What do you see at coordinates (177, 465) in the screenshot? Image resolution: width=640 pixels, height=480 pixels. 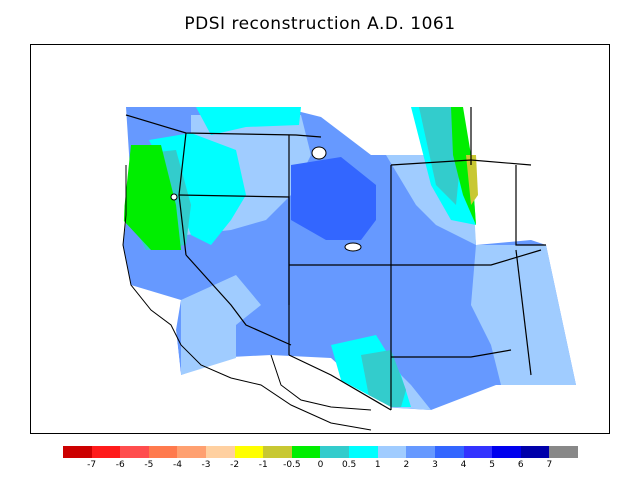 I see `legend-label-3: -4` at bounding box center [177, 465].